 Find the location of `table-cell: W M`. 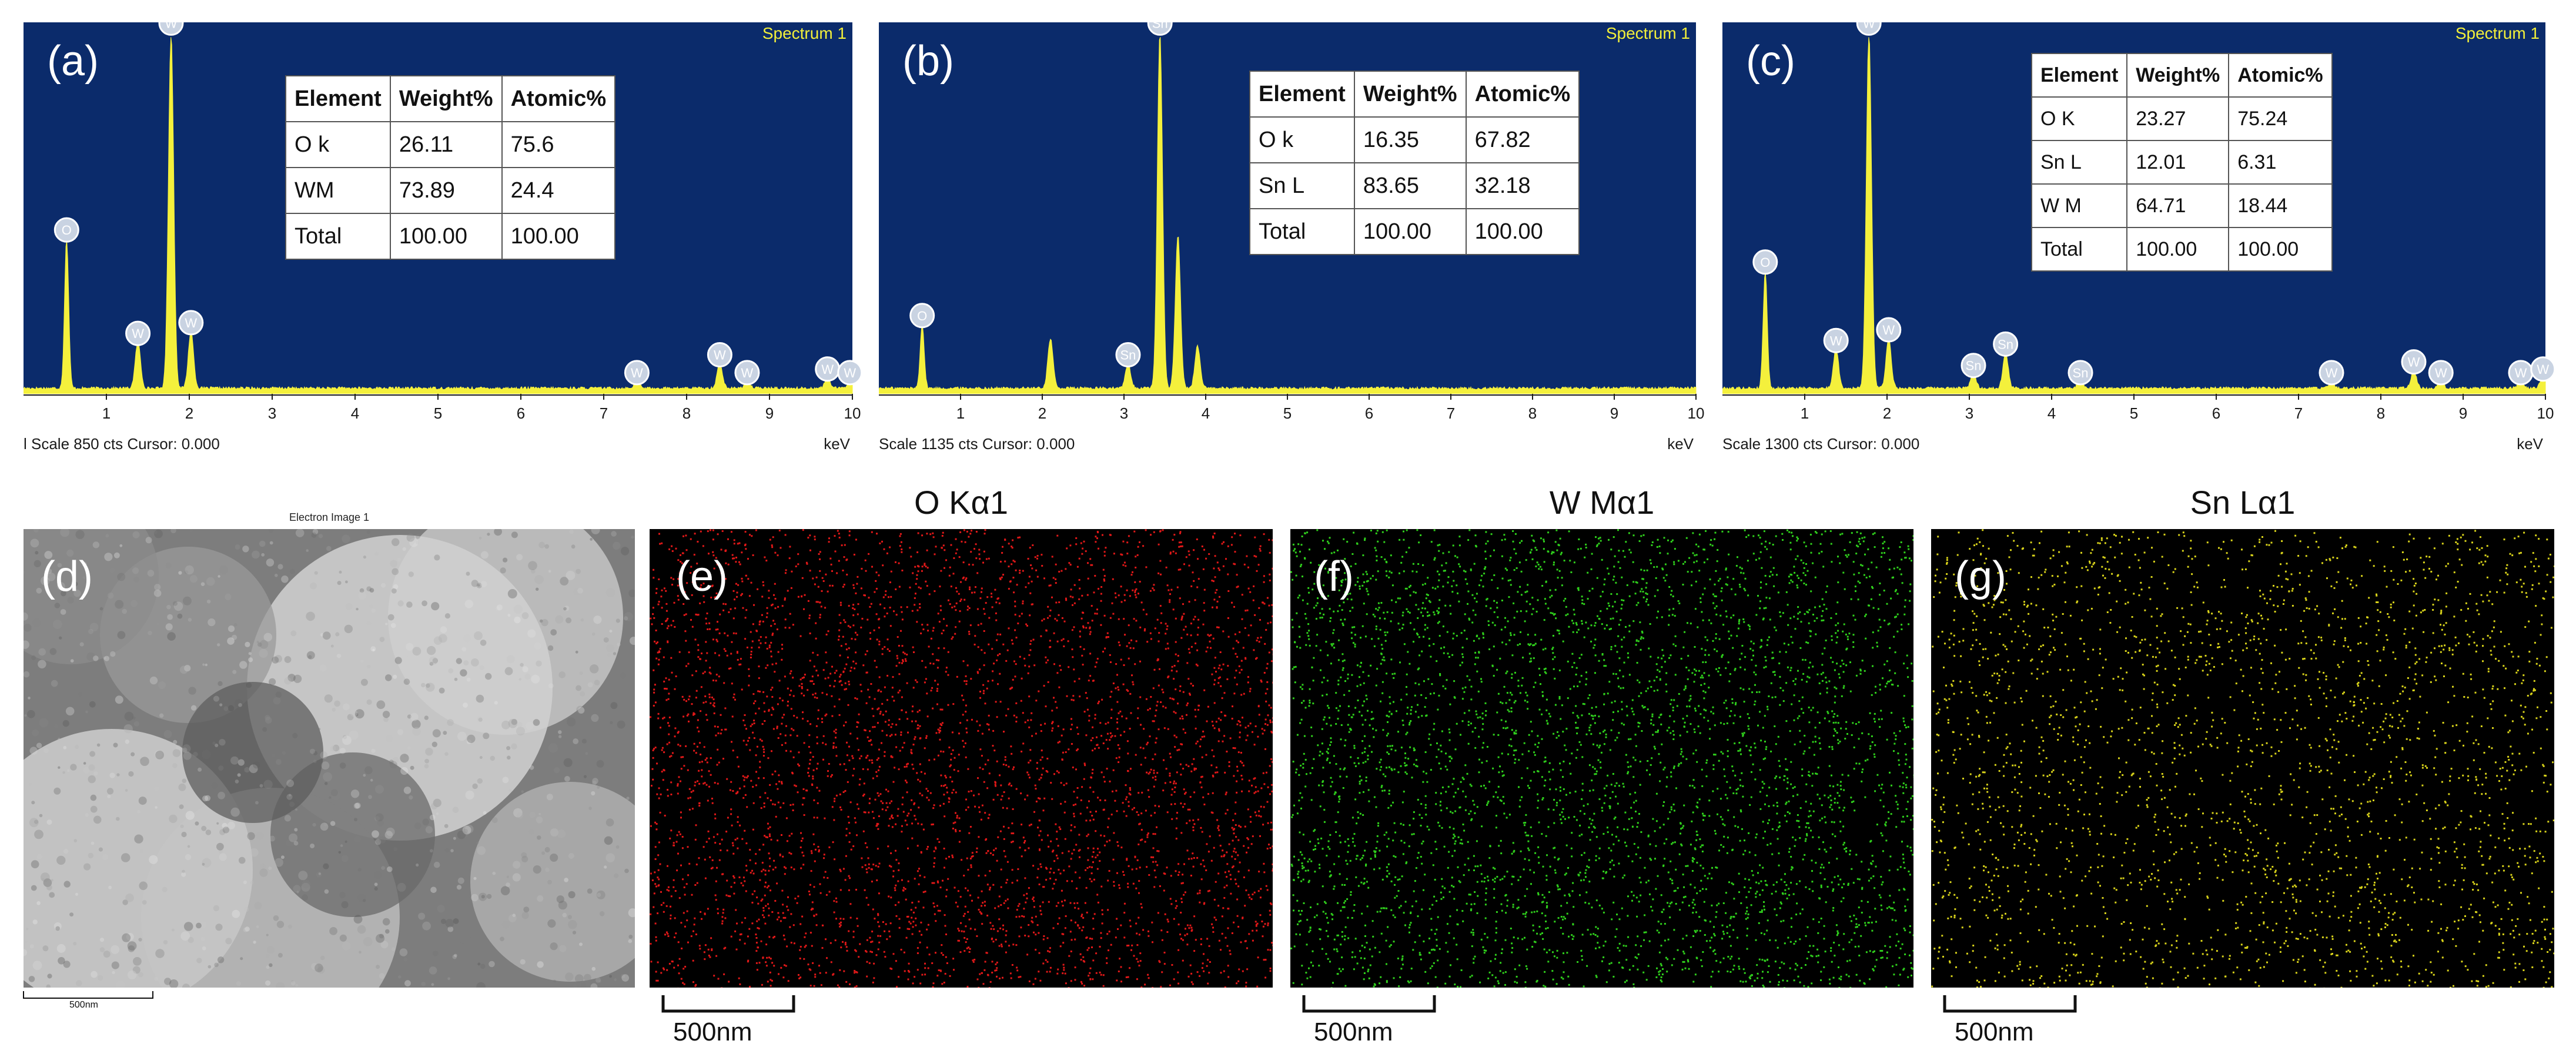

table-cell: W M is located at coordinates (2079, 205).